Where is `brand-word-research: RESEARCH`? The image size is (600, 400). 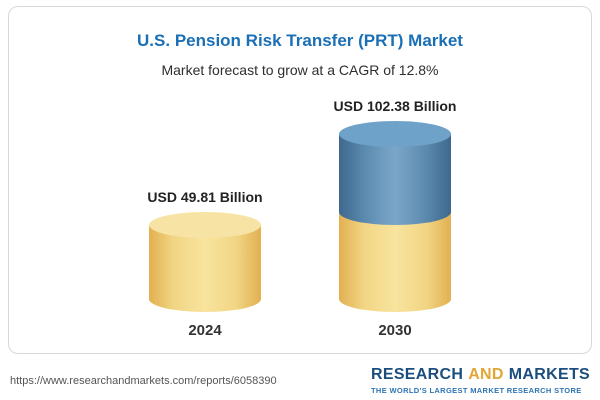 brand-word-research: RESEARCH is located at coordinates (417, 374).